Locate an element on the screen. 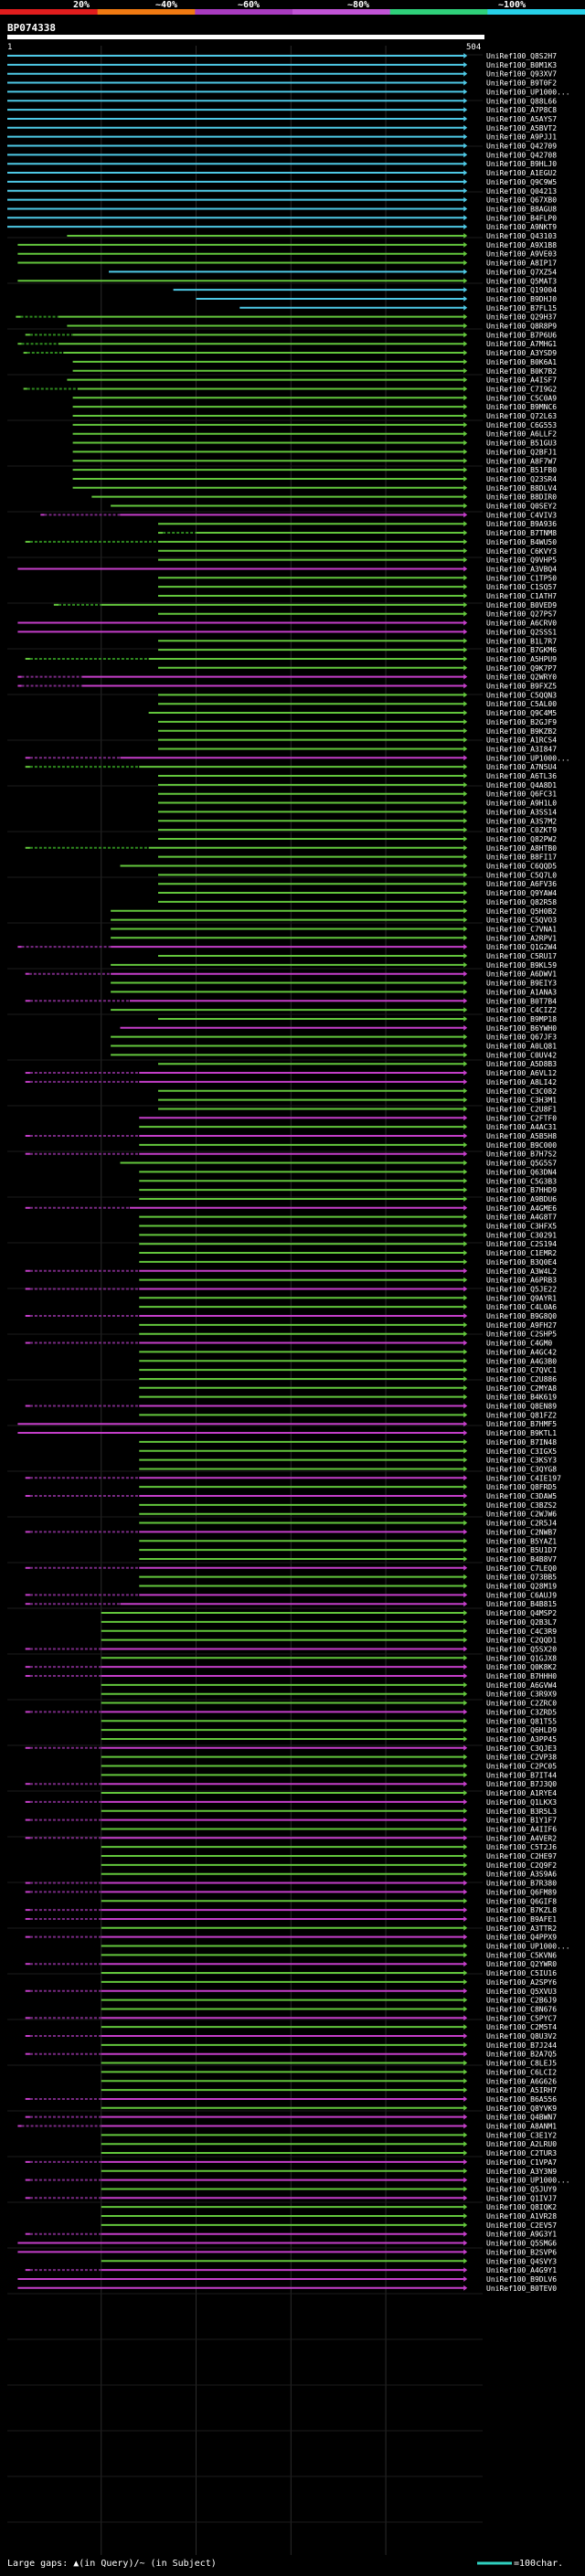  hit-label: UniRef100_A6PRB3 is located at coordinates (521, 1281).